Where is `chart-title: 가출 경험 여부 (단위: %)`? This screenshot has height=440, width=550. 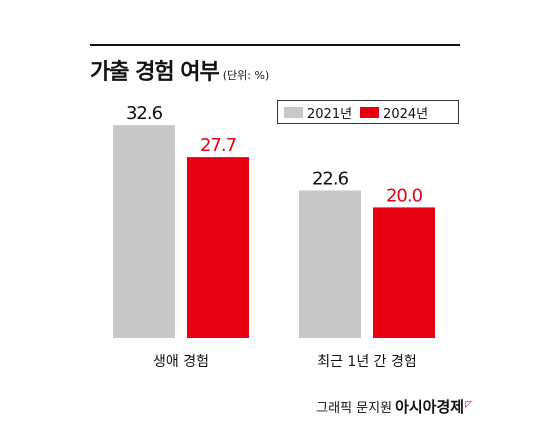
chart-title: 가출 경험 여부 (단위: %) is located at coordinates (179, 70).